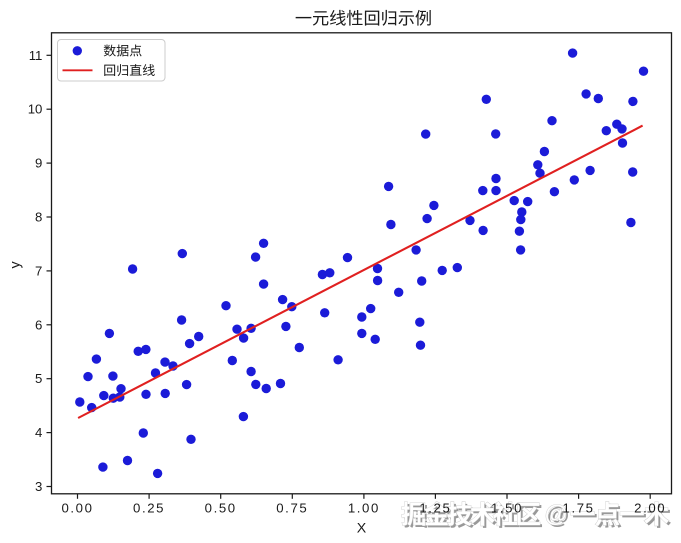  What do you see at coordinates (362, 528) in the screenshot?
I see `svg-text: X` at bounding box center [362, 528].